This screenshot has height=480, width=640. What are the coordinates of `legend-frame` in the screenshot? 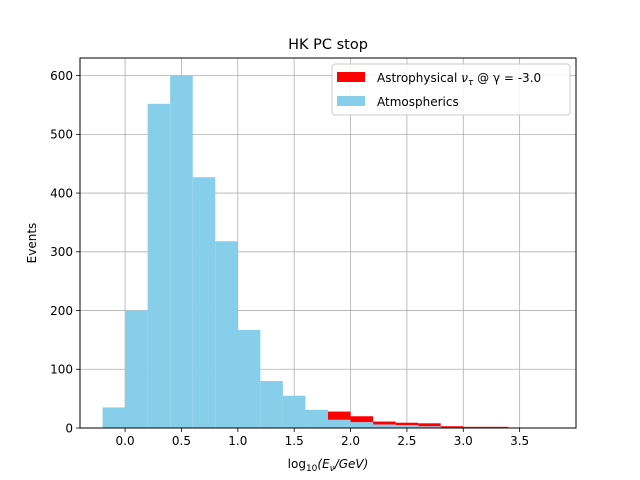 It's located at (451, 89).